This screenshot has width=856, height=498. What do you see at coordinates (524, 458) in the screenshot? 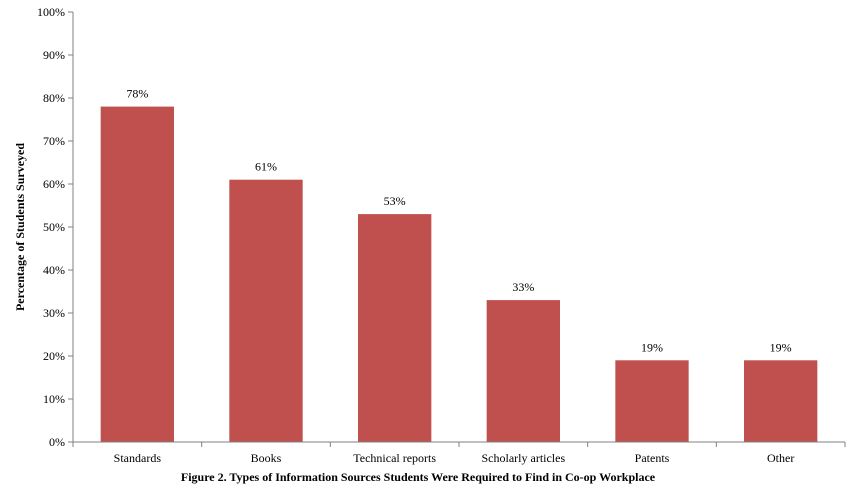
I see `category-label: Scholarly articles` at bounding box center [524, 458].